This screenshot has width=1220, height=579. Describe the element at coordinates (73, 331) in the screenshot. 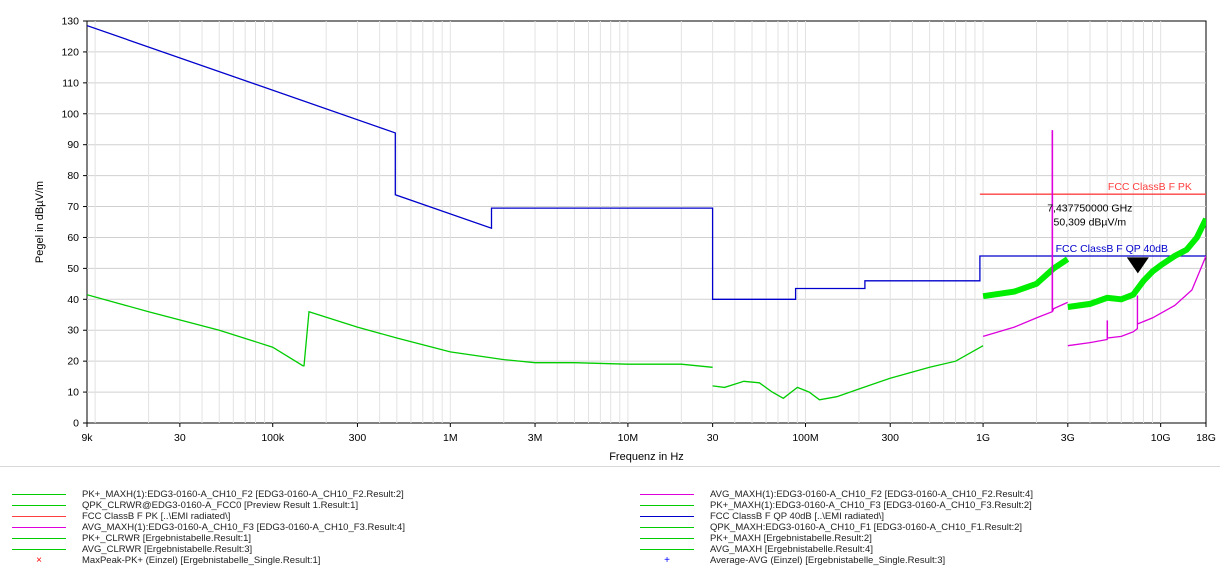

I see `y-tick-label: 30` at that location.